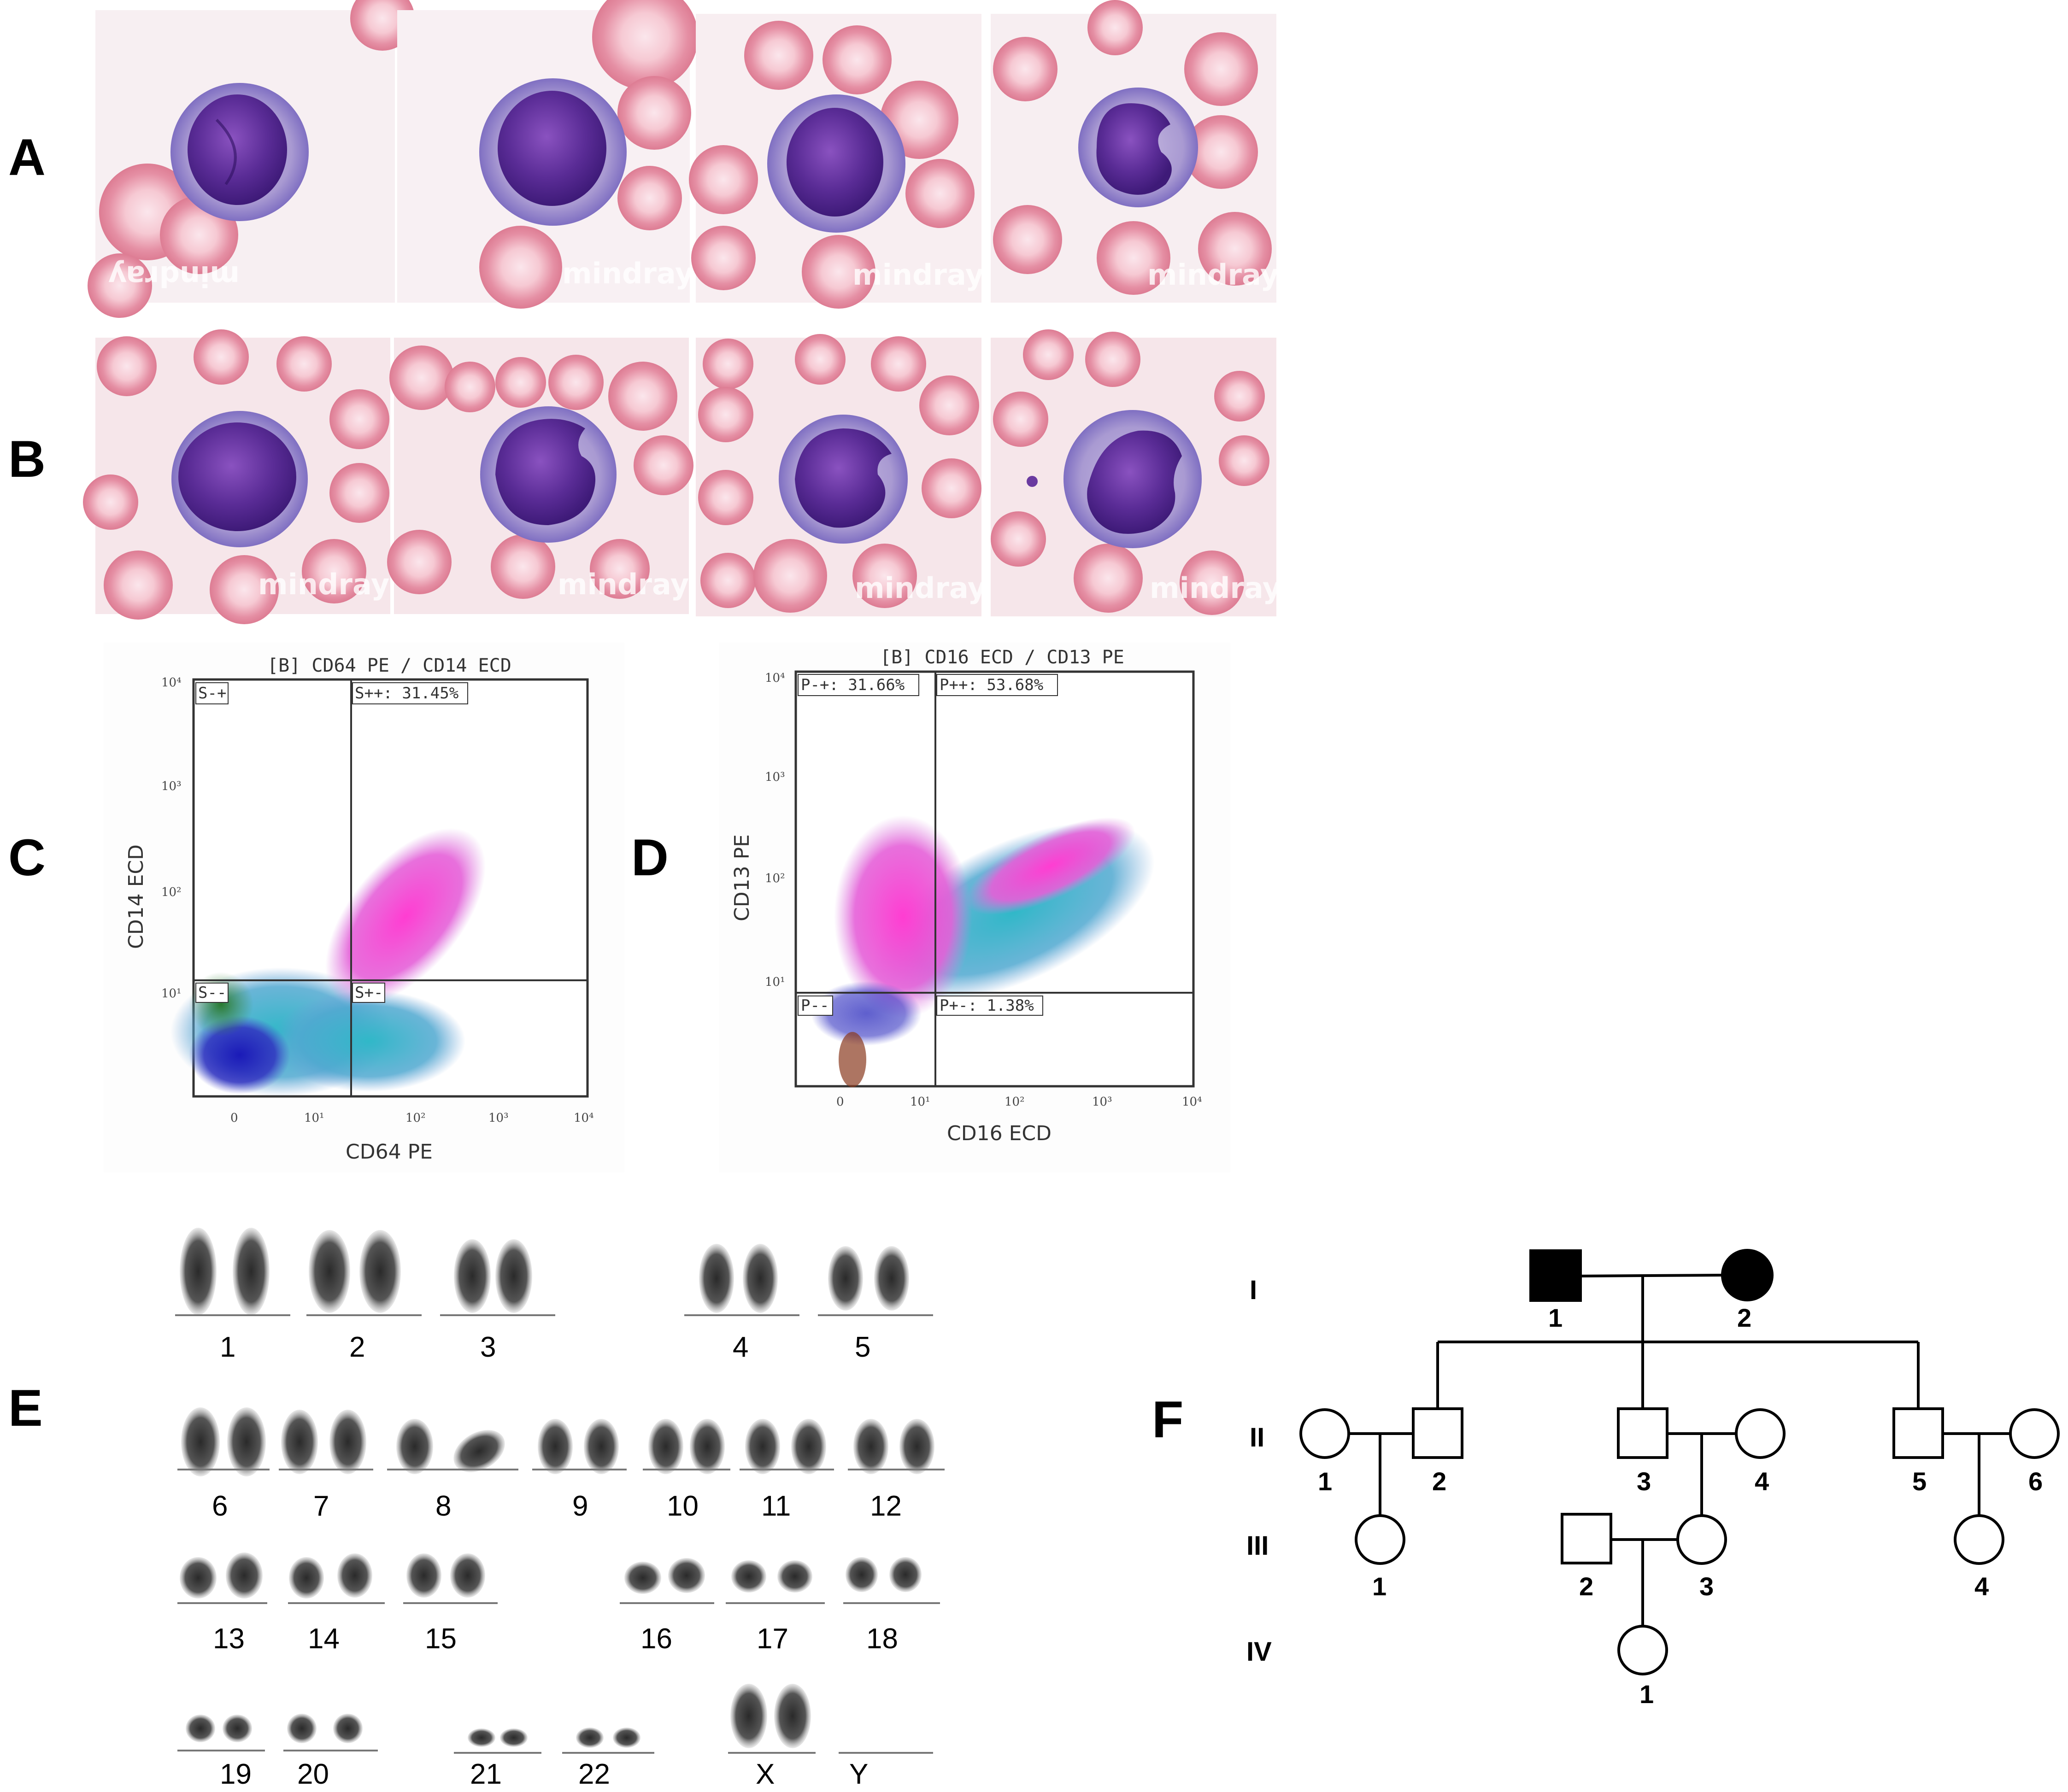 Image resolution: width=2068 pixels, height=1792 pixels. I want to click on chromosome-pair-22: 22, so click(608, 1759).